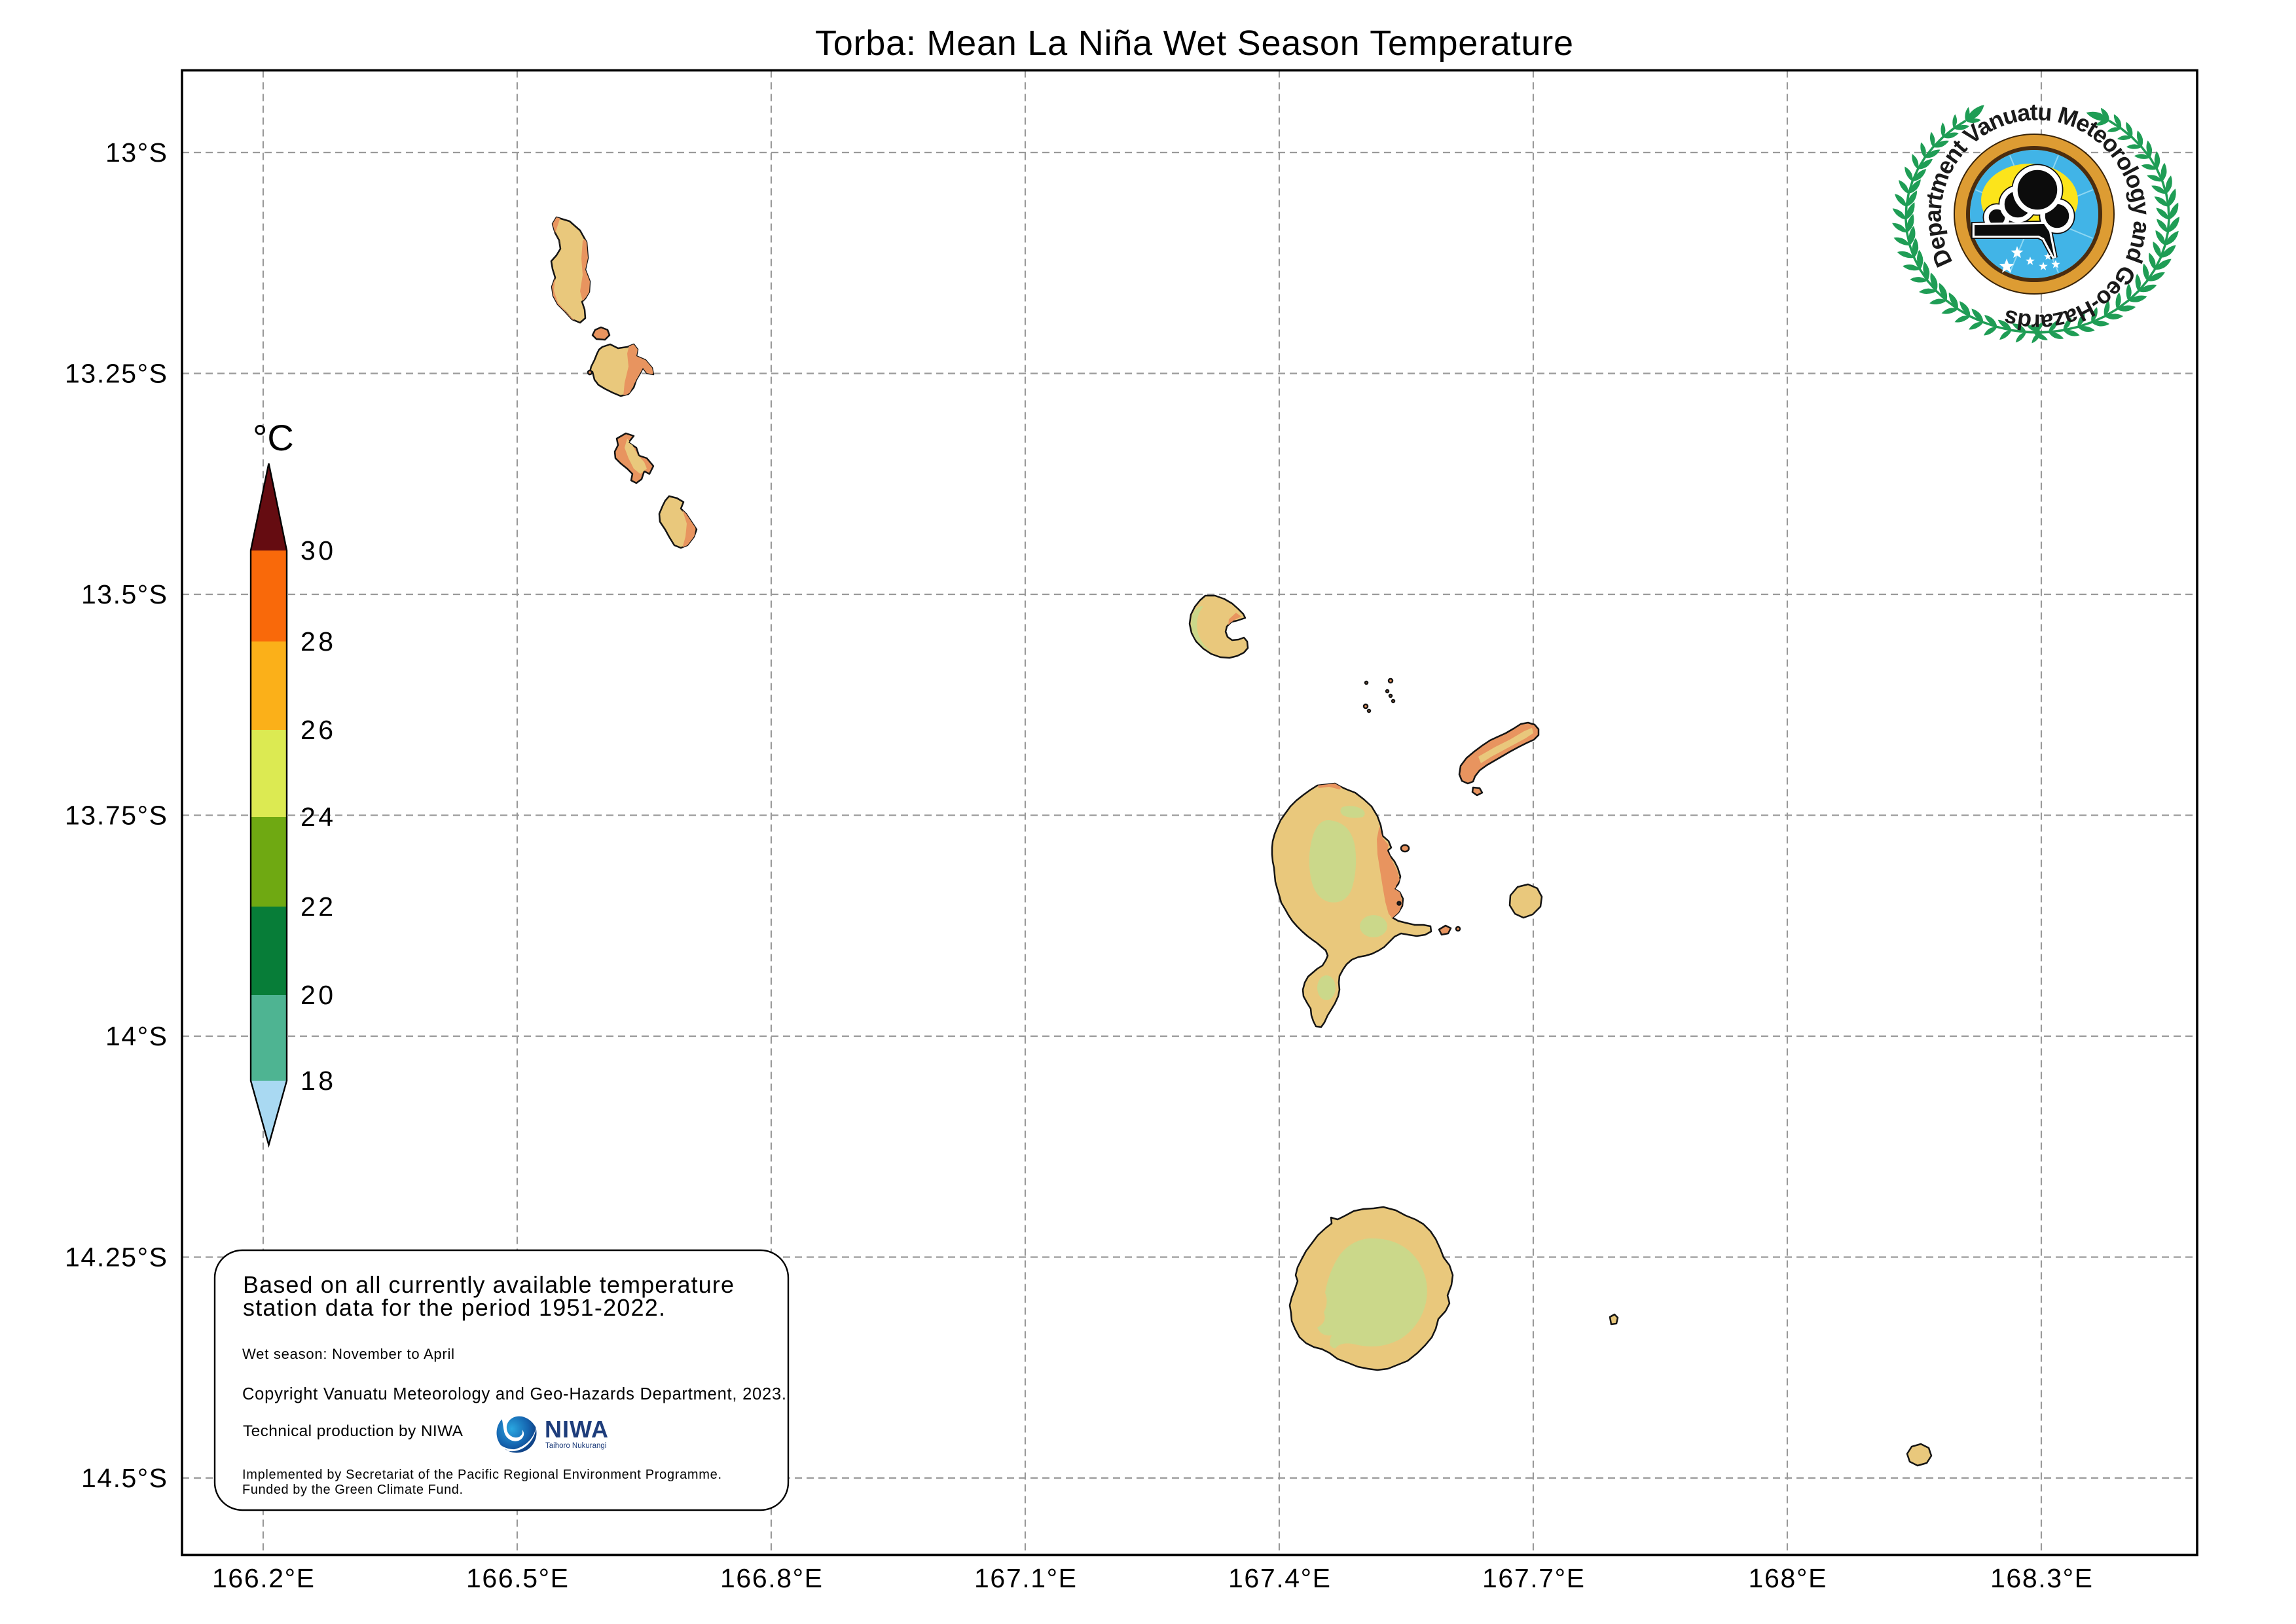  I want to click on svg-text:station data for the period 19: station data for the period 1951-2022., so click(454, 1307).